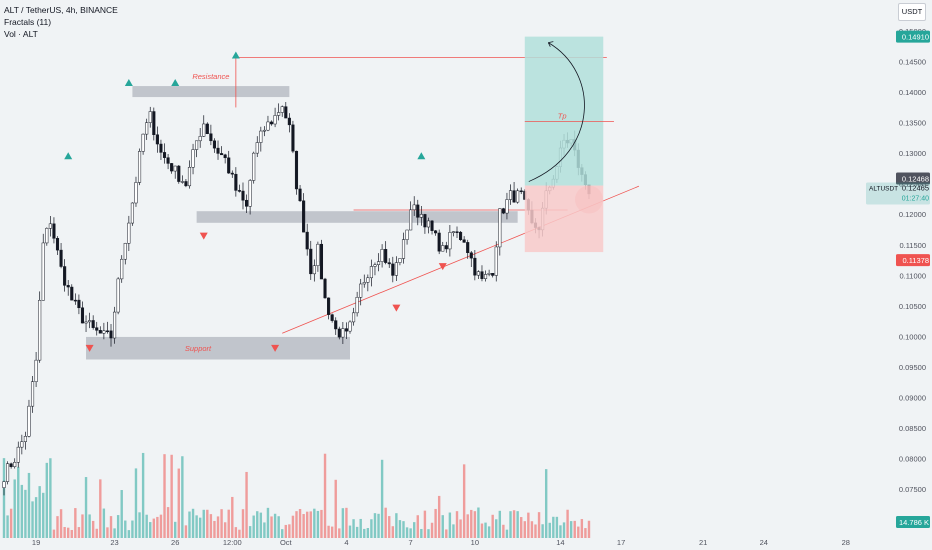  What do you see at coordinates (913, 36) in the screenshot?
I see `target-price-tag-bg` at bounding box center [913, 36].